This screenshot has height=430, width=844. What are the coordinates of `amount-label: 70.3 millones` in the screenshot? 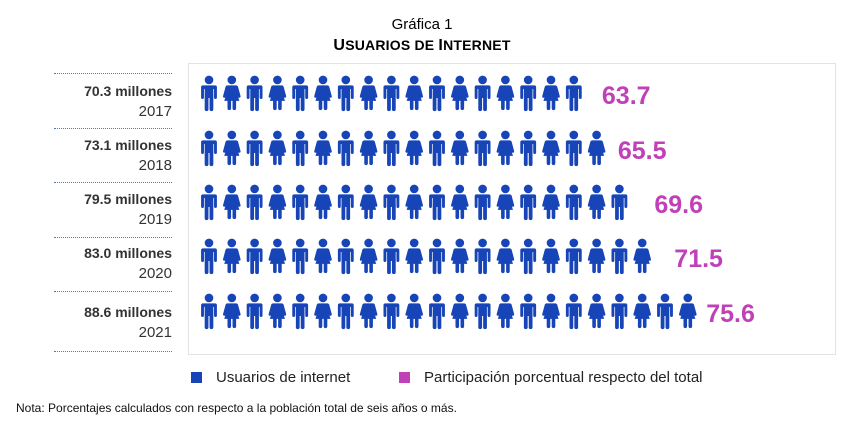 It's located at (128, 91).